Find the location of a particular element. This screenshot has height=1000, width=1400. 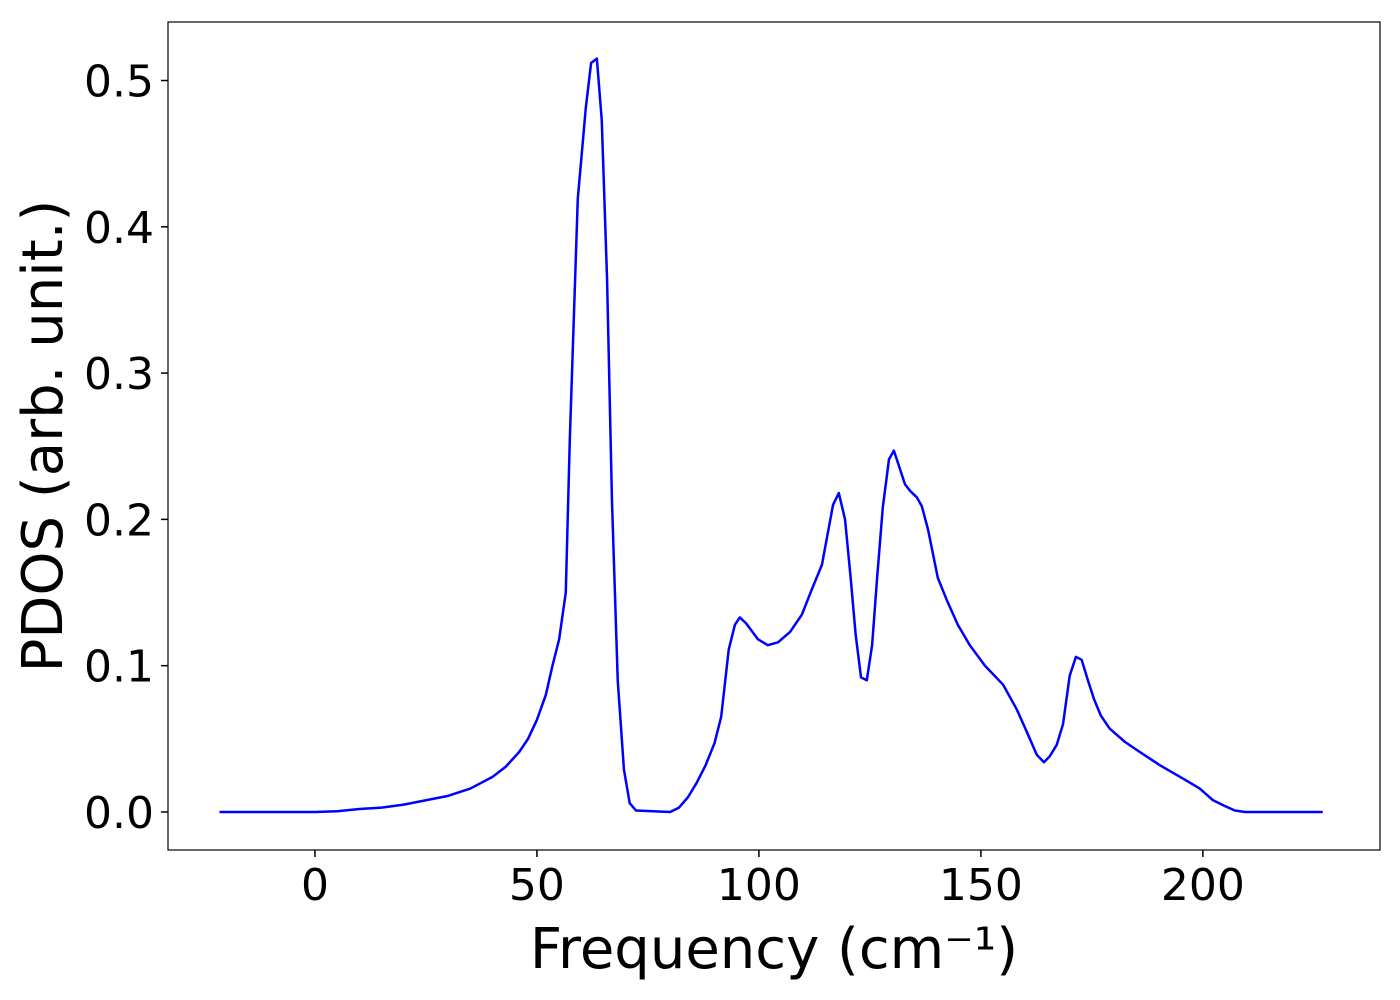

y-tick-label: 0.5 is located at coordinates (119, 82).